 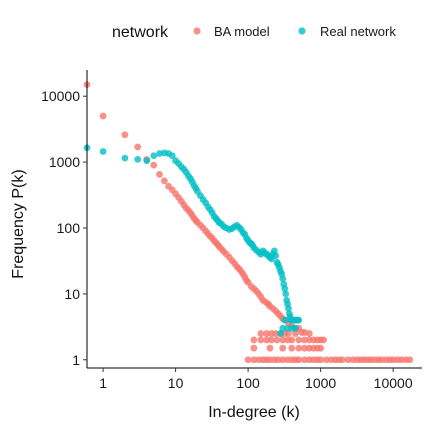 I want to click on y-tick-label-1: 10, so click(x=72, y=294).